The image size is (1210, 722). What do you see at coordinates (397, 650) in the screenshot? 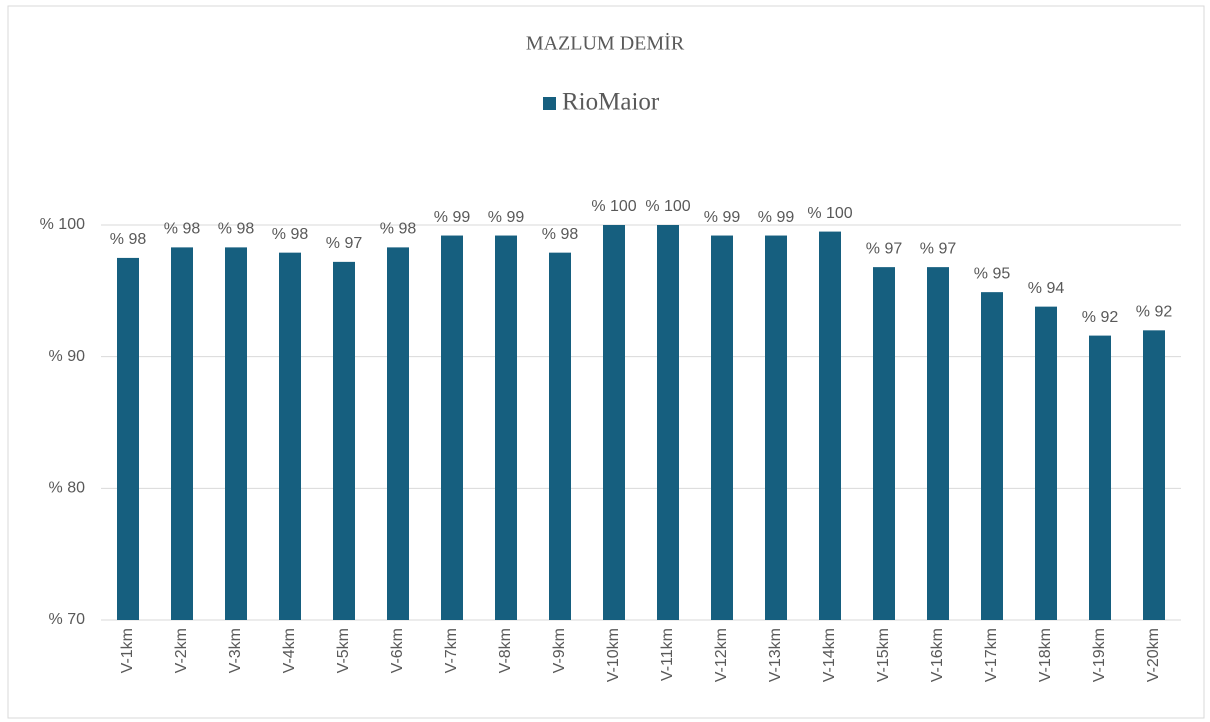
I see `x-tick-label: V-6km` at bounding box center [397, 650].